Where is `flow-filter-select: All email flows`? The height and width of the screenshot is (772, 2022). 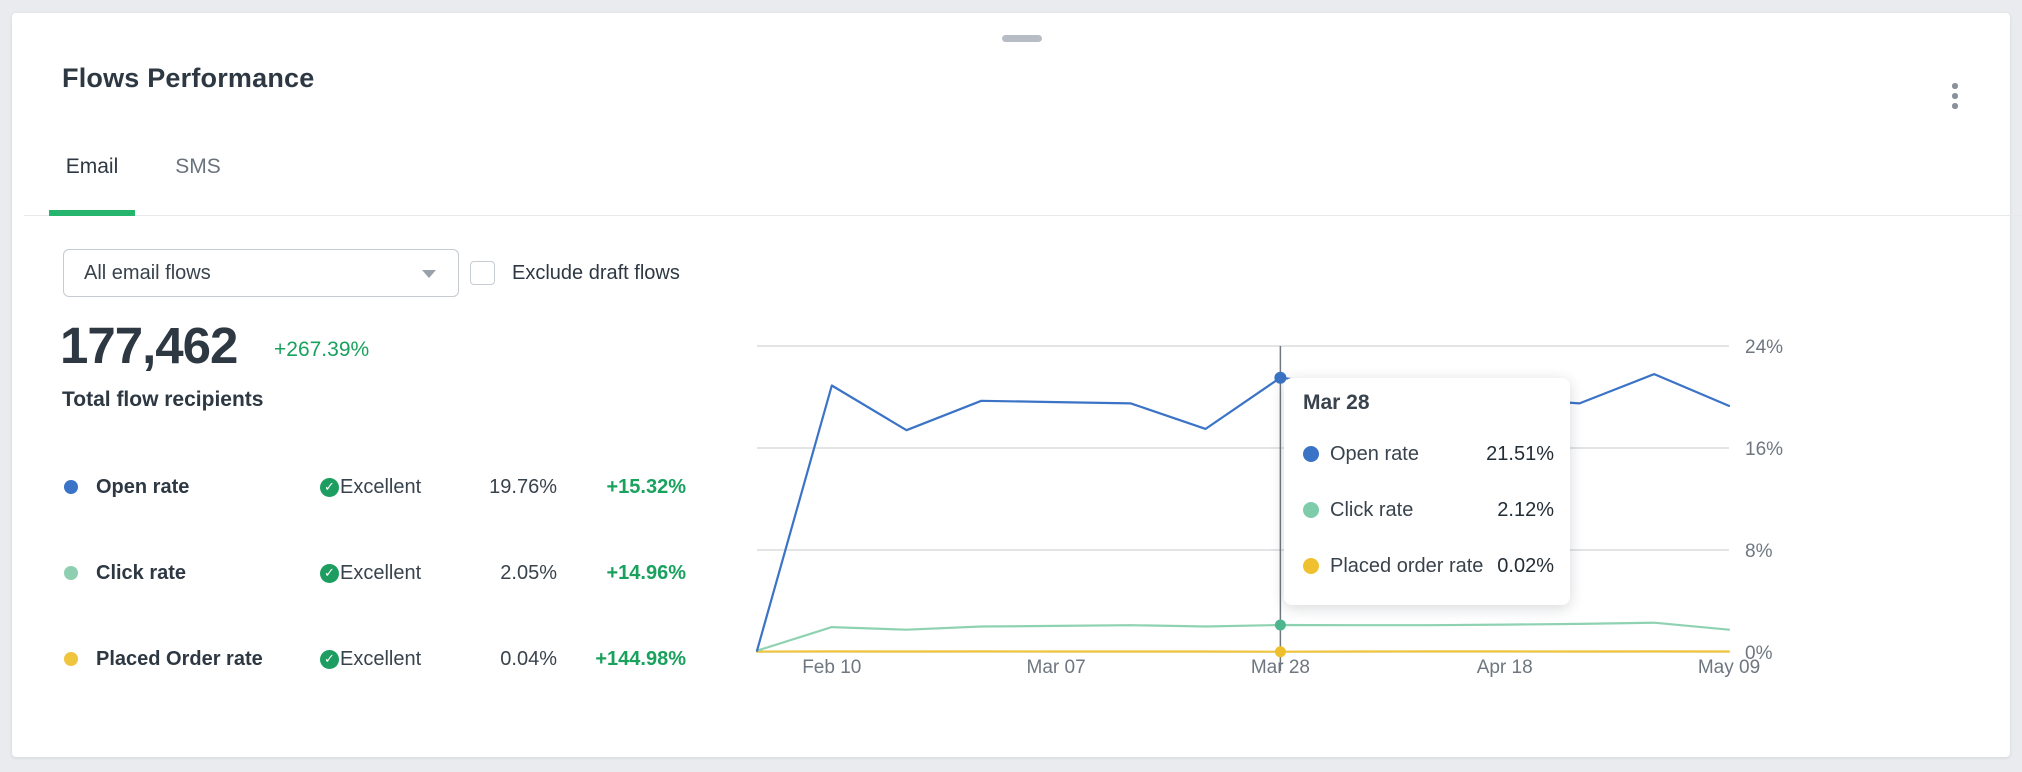 flow-filter-select: All email flows is located at coordinates (261, 273).